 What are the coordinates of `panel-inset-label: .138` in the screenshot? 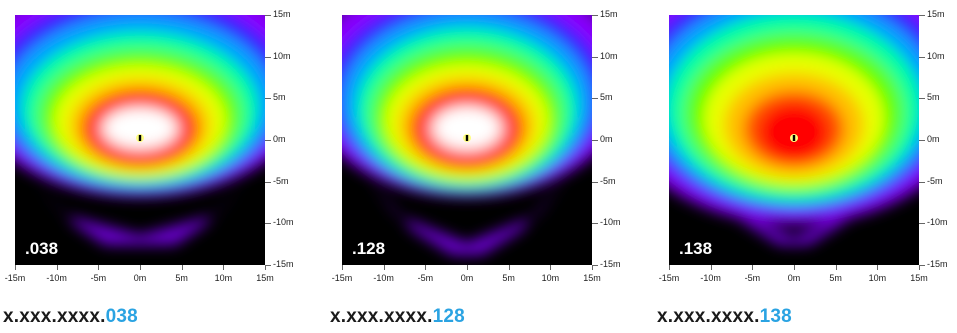 It's located at (696, 248).